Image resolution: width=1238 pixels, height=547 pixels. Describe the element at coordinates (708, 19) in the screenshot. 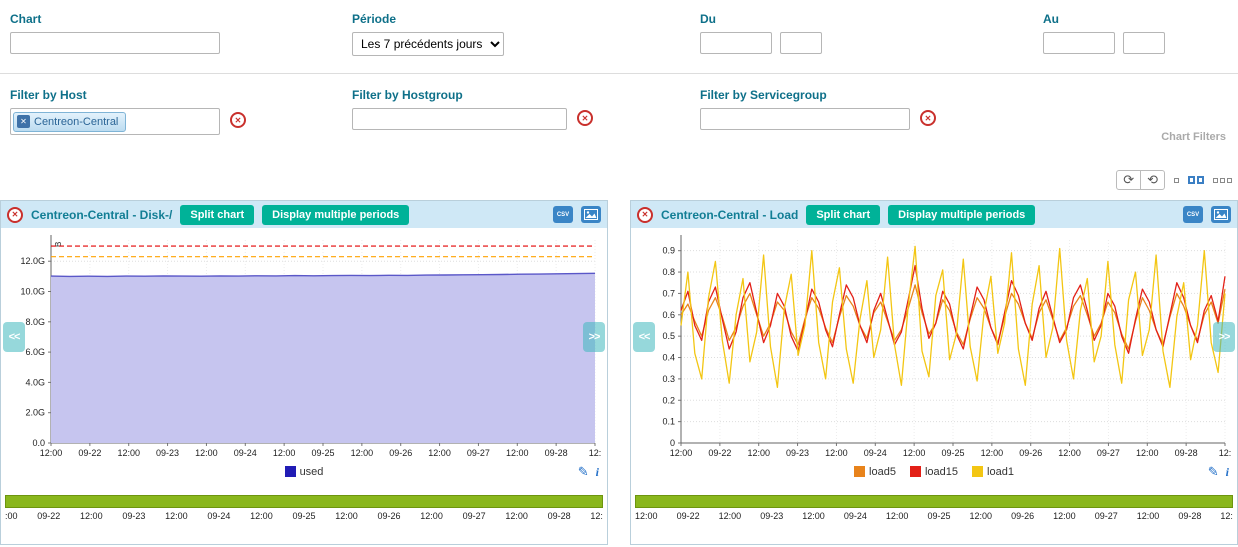

I see `du-label: Du` at that location.